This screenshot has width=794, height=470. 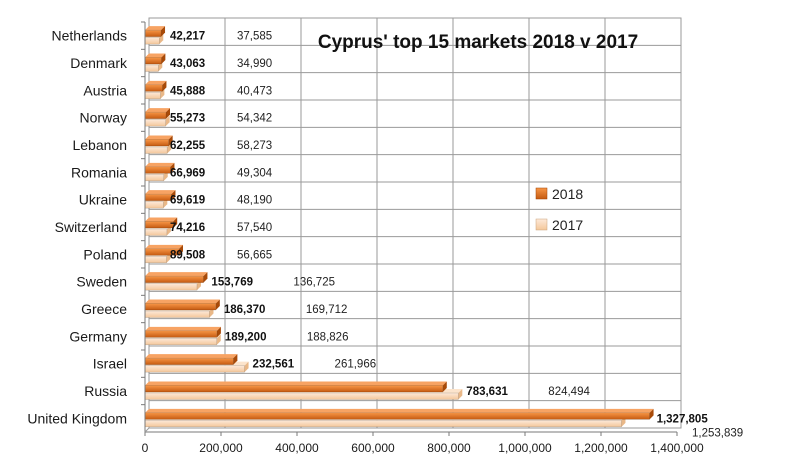 What do you see at coordinates (147, 430) in the screenshot?
I see `floor-edge` at bounding box center [147, 430].